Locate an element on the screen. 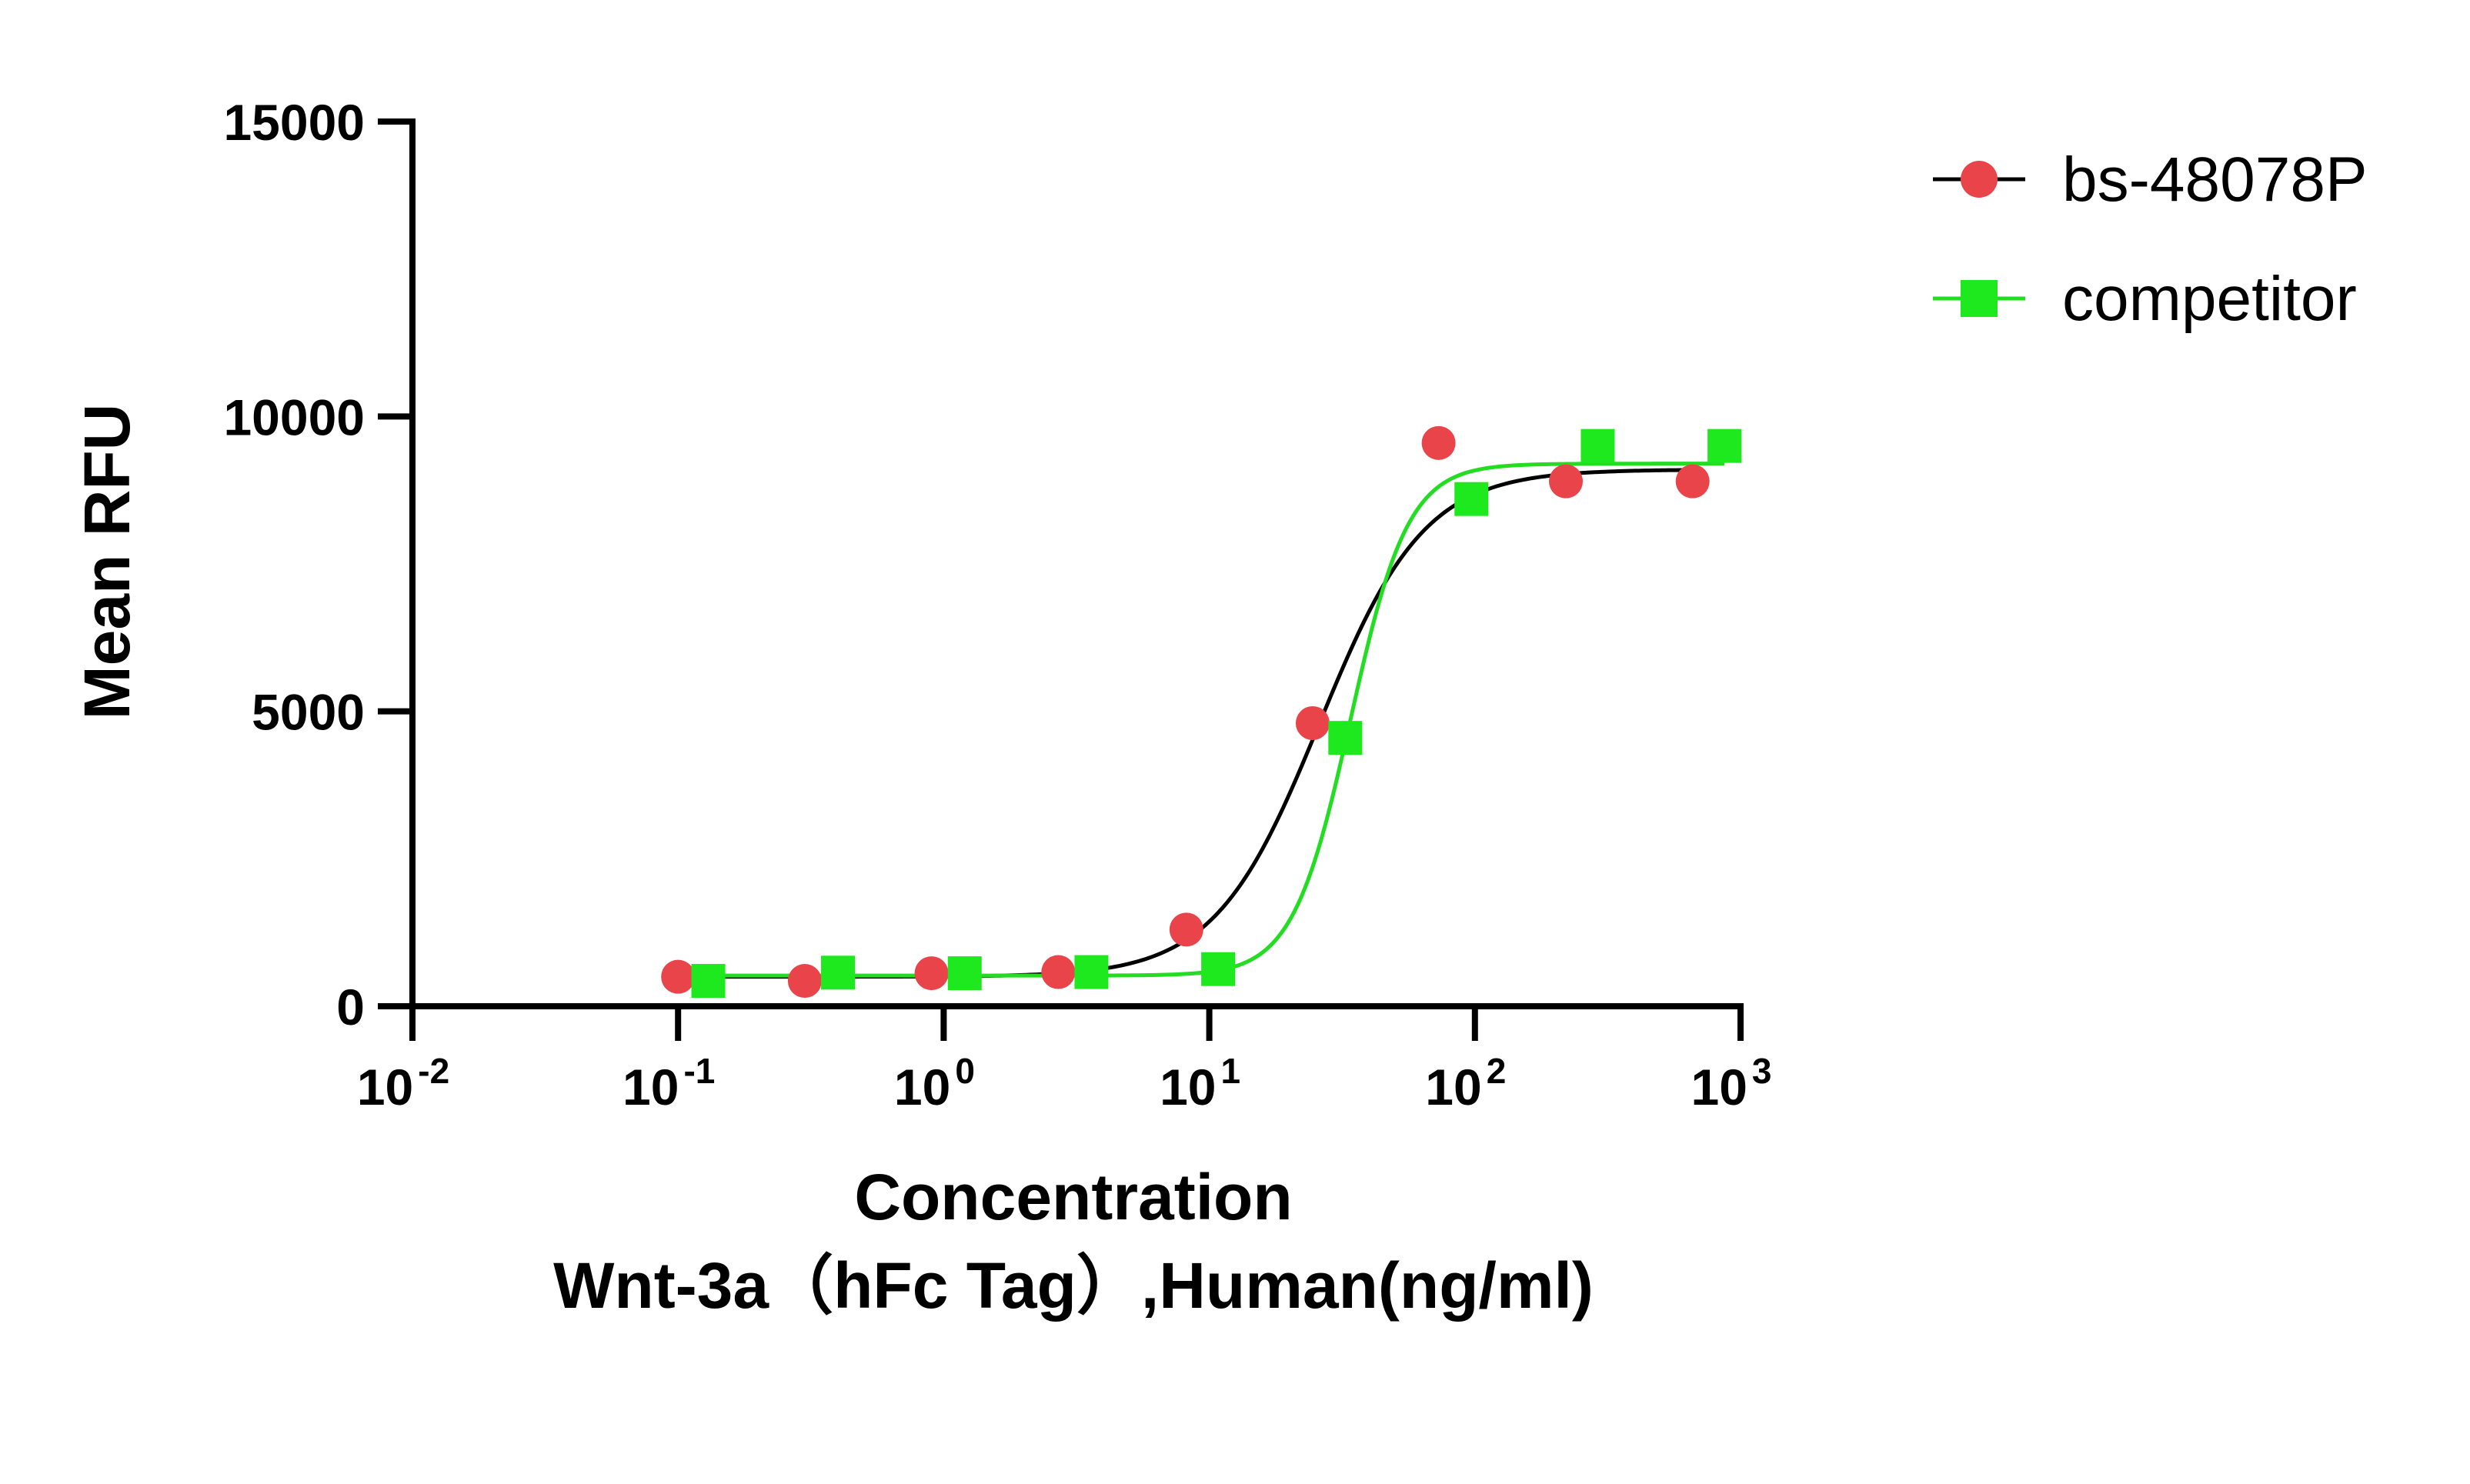  x-tick-label: 10 1 is located at coordinates (1200, 1083).